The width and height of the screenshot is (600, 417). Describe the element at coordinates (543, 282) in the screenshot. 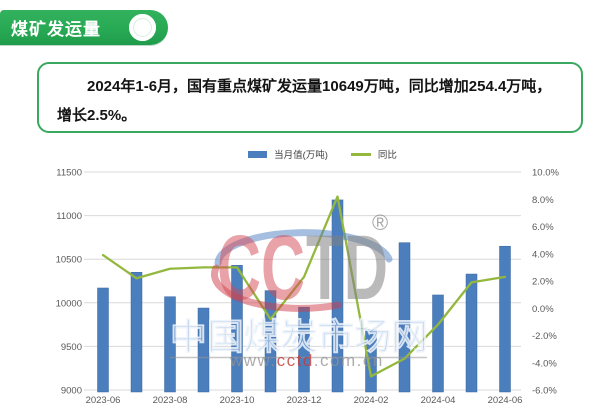

I see `right-axis-tick-label: 2.0%` at that location.